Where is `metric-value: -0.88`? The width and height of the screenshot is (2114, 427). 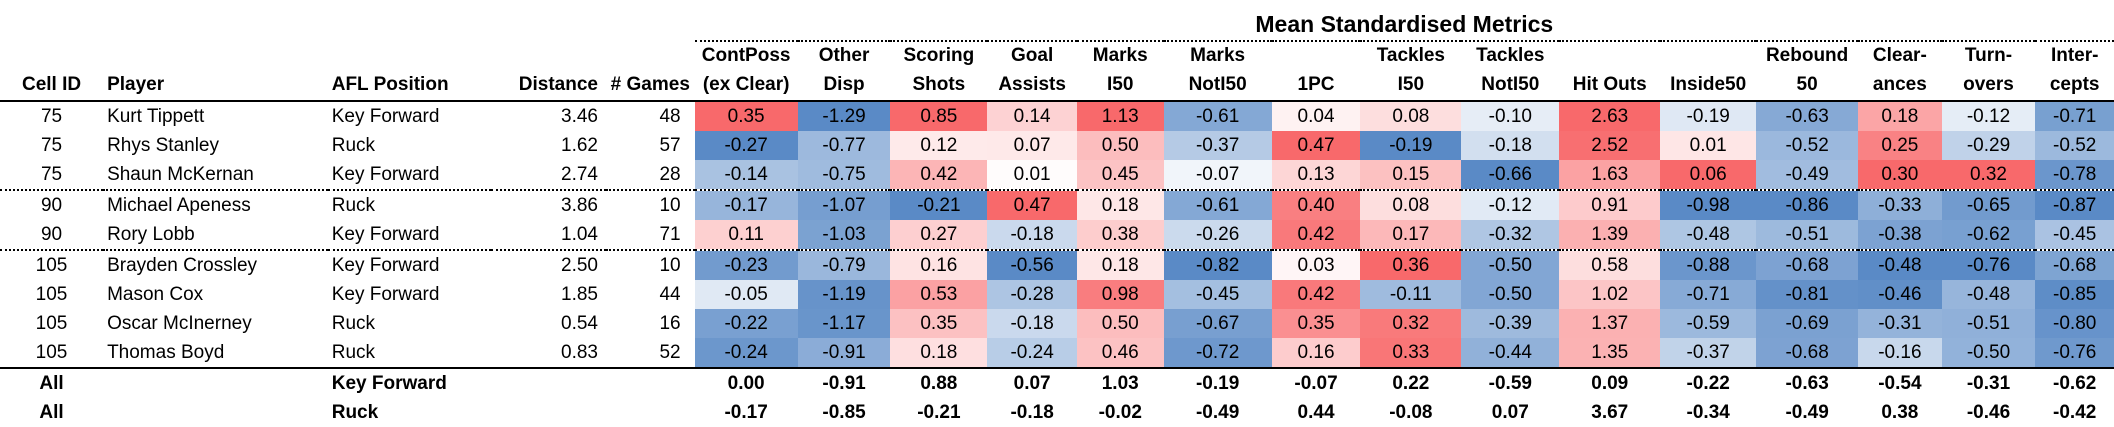 metric-value: -0.88 is located at coordinates (1708, 264).